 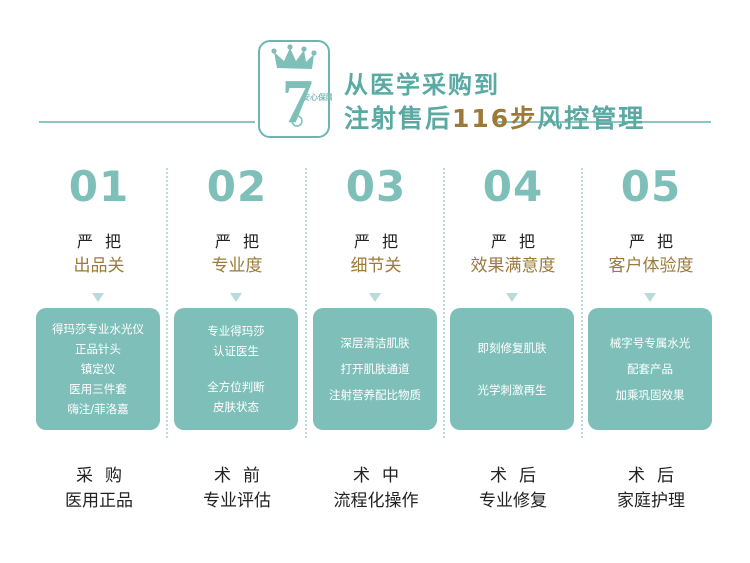 I want to click on card-line: 正品针头, so click(x=98, y=349).